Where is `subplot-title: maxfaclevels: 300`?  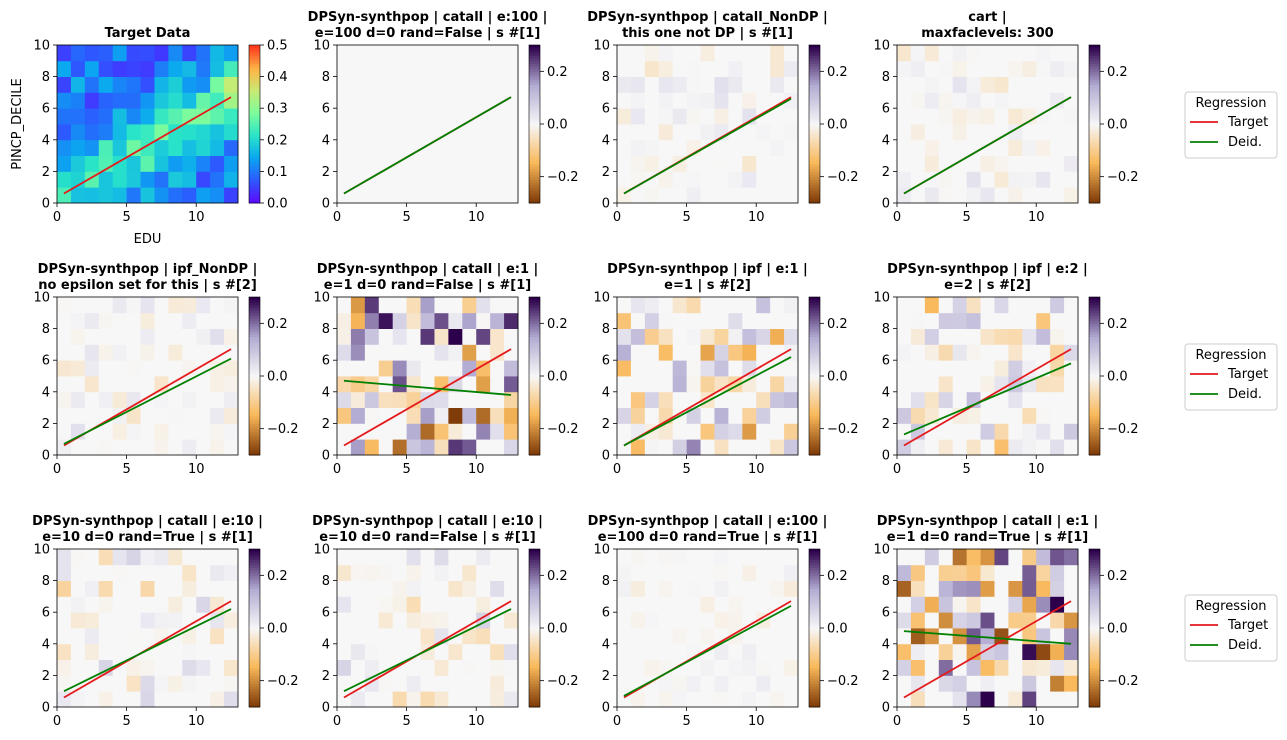 subplot-title: maxfaclevels: 300 is located at coordinates (987, 33).